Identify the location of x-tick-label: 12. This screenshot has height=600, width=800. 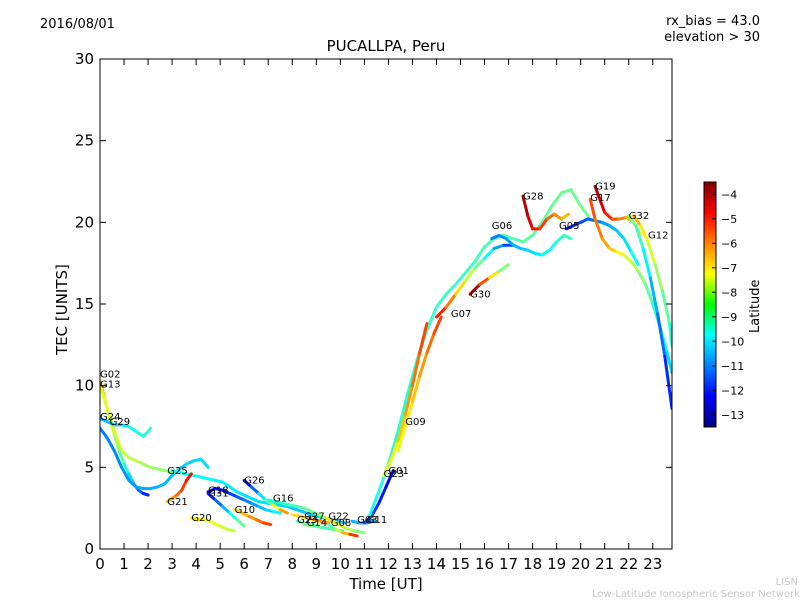
(388, 564).